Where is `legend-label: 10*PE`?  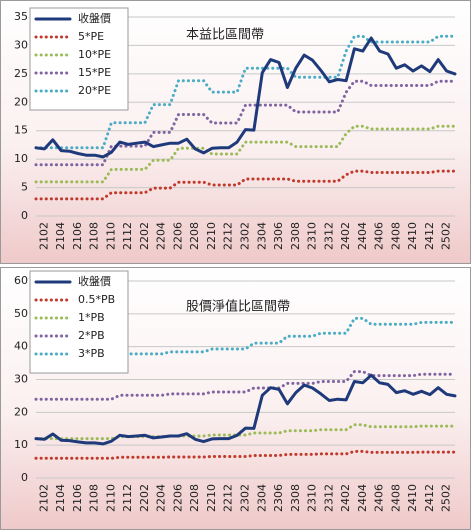
legend-label: 10*PE is located at coordinates (94, 54).